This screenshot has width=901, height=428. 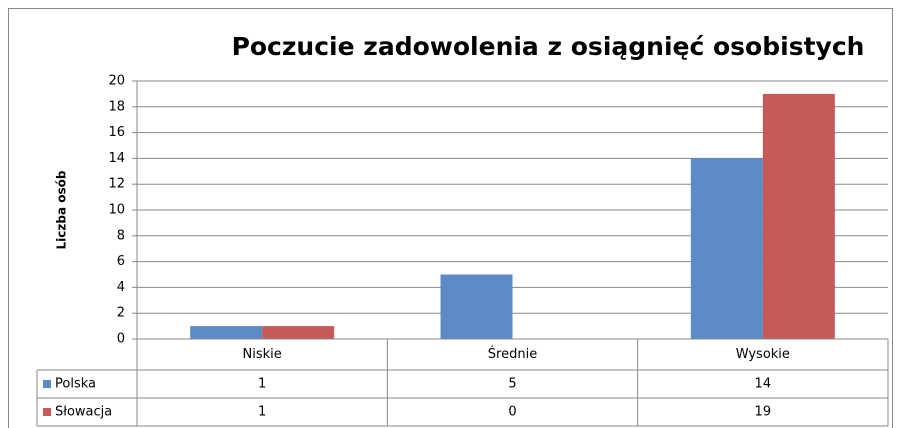 I want to click on table-value: 14, so click(x=763, y=384).